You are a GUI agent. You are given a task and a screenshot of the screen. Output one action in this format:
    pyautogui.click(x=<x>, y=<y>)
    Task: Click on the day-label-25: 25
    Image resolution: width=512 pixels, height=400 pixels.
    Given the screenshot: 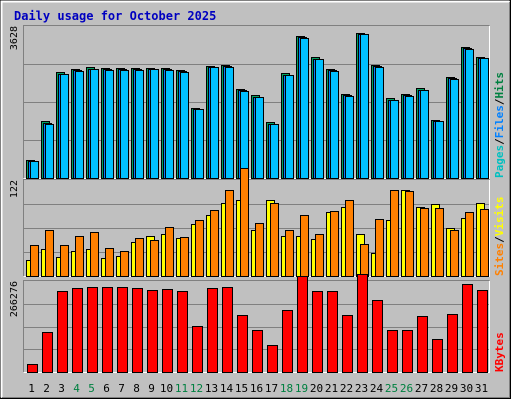 What is the action you would take?
    pyautogui.click(x=391, y=388)
    